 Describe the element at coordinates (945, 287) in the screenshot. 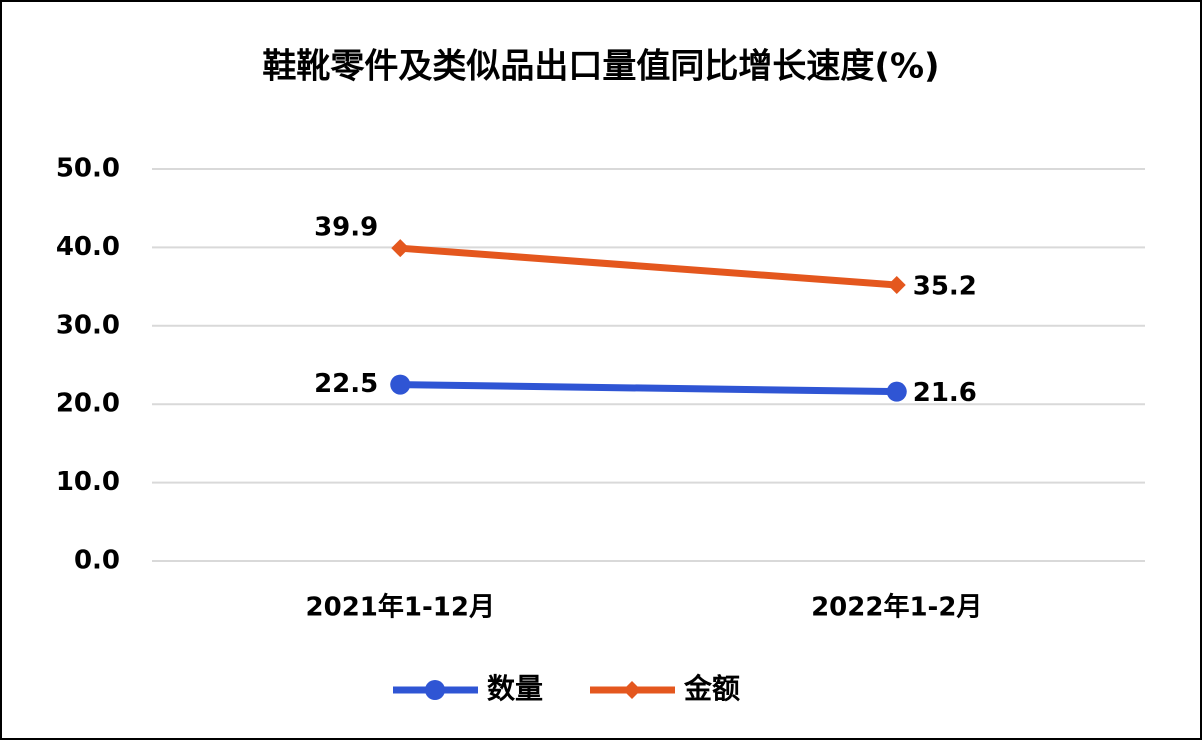

I see `data-label: 35.2` at that location.